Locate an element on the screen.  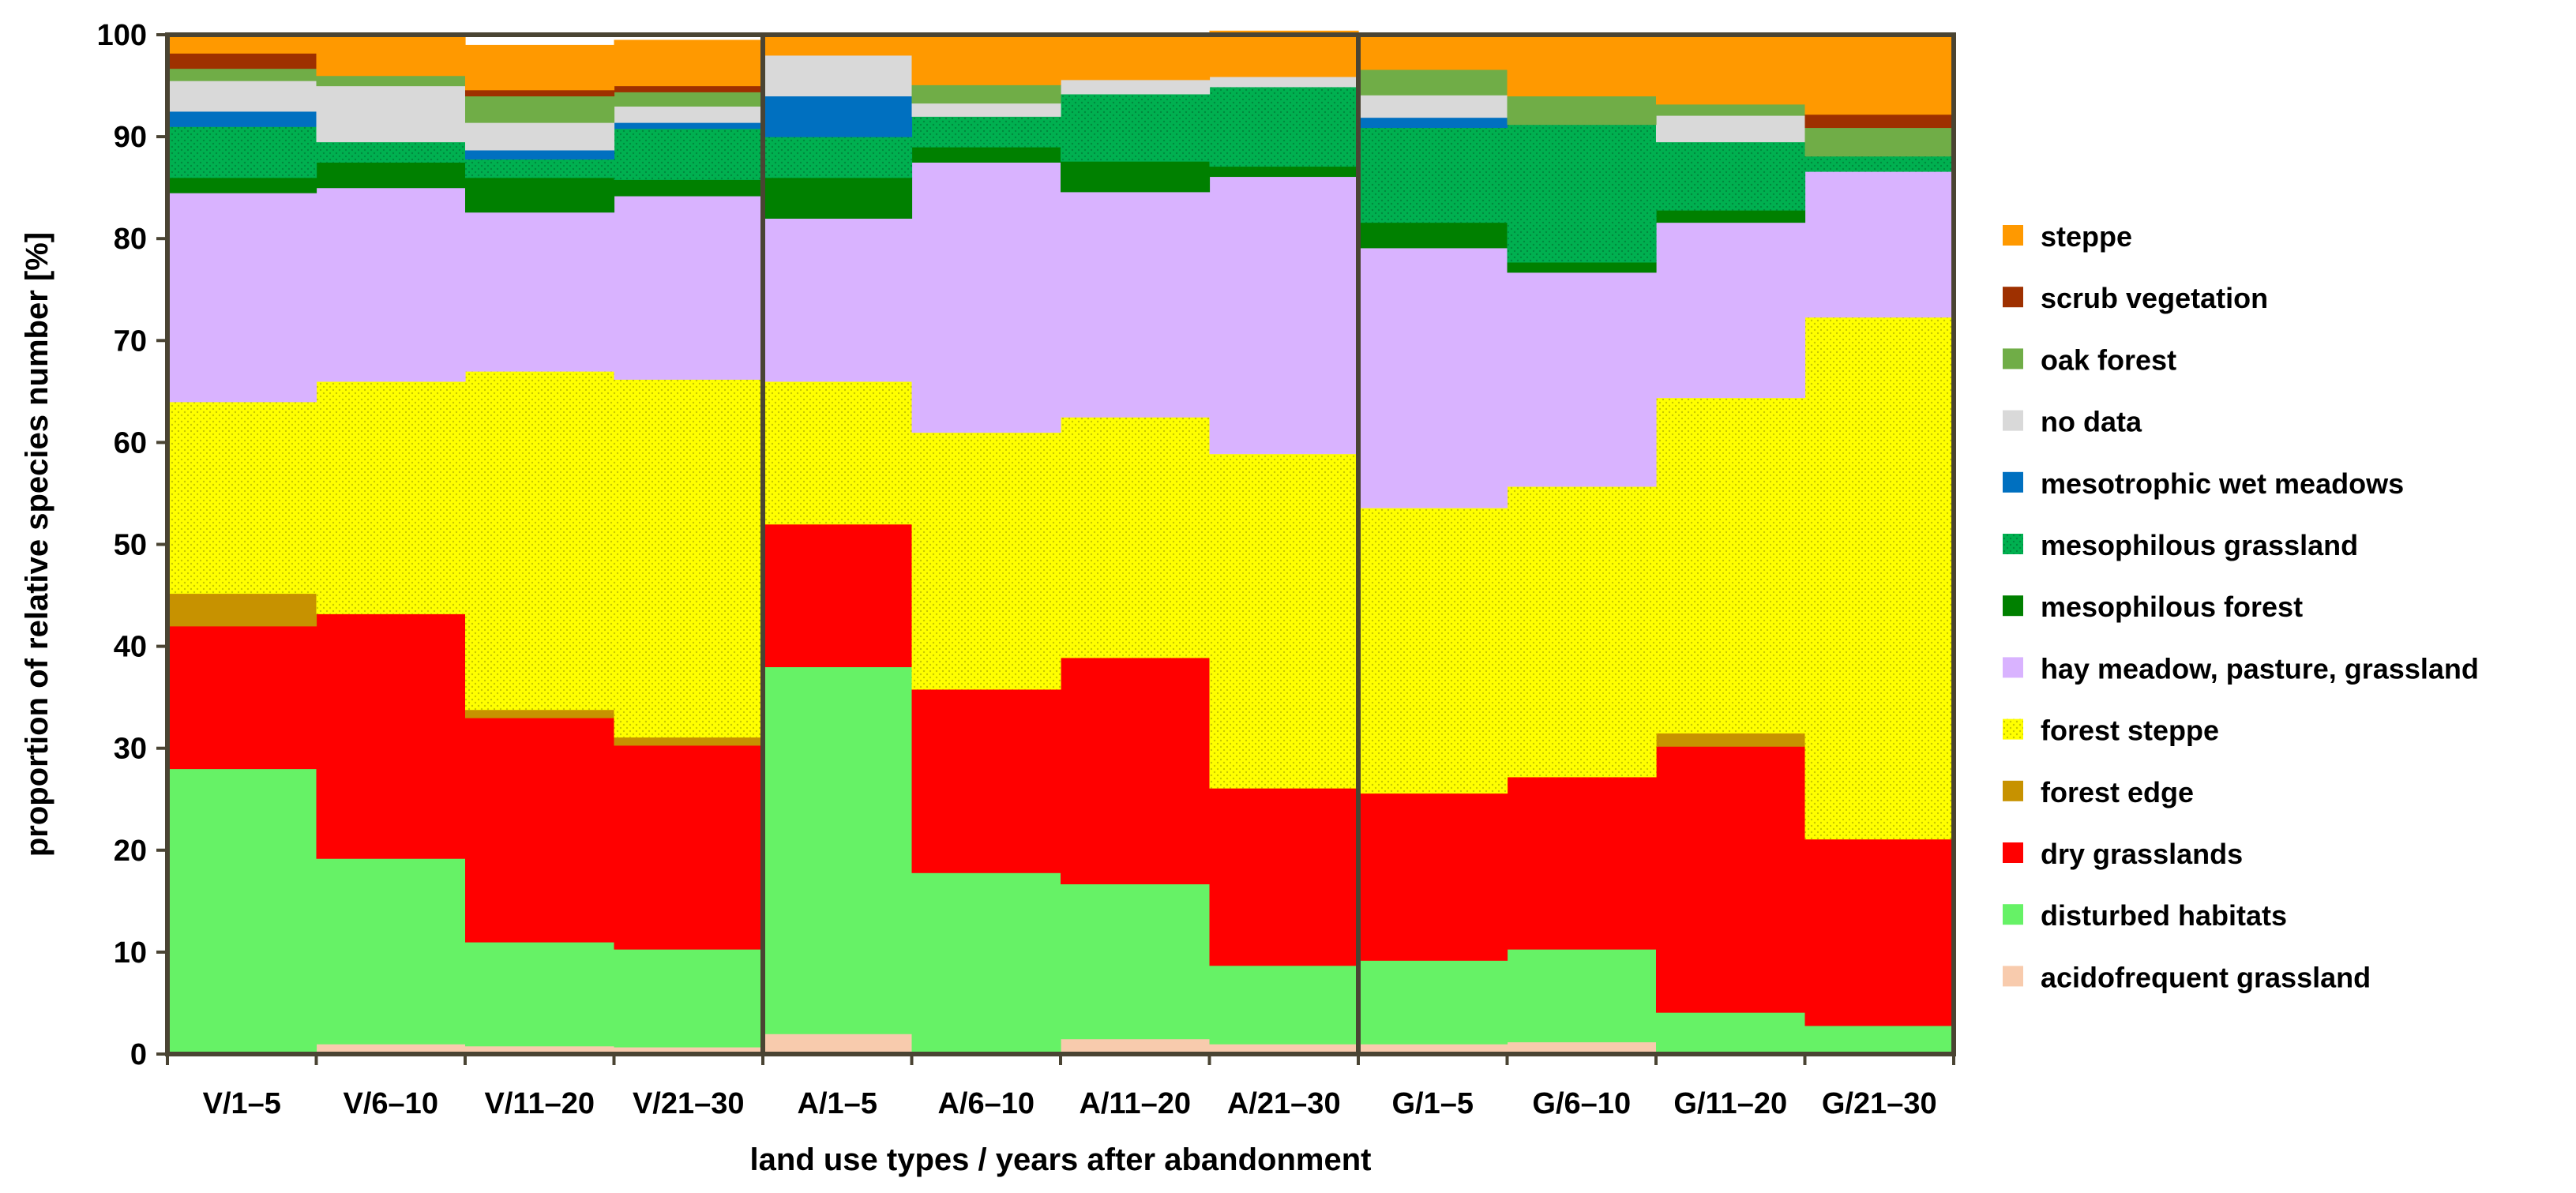
y-tick-label: 0 is located at coordinates (138, 1054).